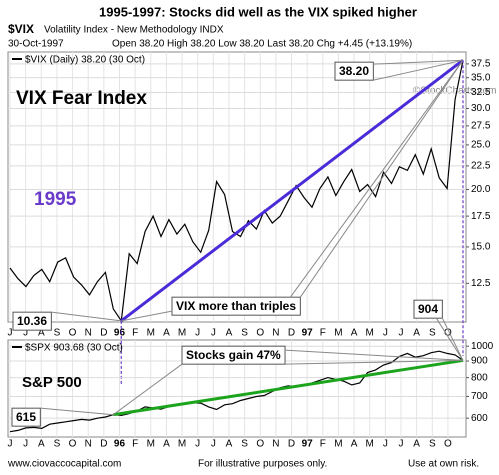 The width and height of the screenshot is (499, 475). Describe the element at coordinates (134, 30) in the screenshot. I see `description: Volatility Index - New Methodology INDX` at that location.